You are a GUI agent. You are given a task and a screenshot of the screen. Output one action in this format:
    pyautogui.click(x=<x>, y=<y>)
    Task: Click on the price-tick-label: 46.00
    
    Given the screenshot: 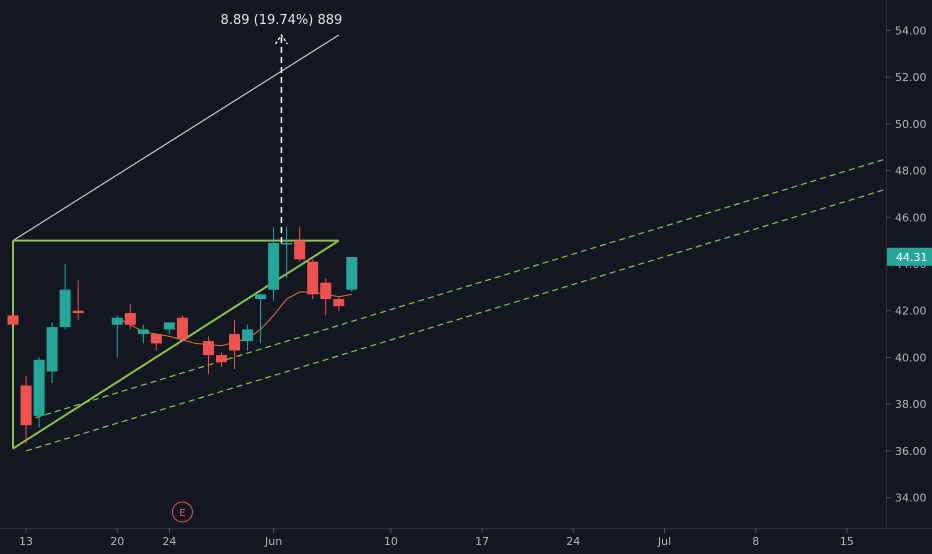 What is the action you would take?
    pyautogui.click(x=911, y=217)
    